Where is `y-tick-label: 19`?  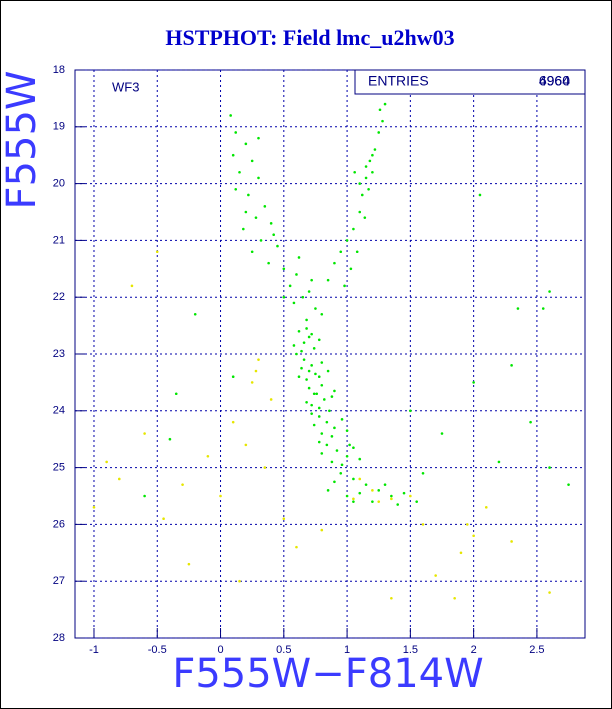
y-tick-label: 19 is located at coordinates (59, 127).